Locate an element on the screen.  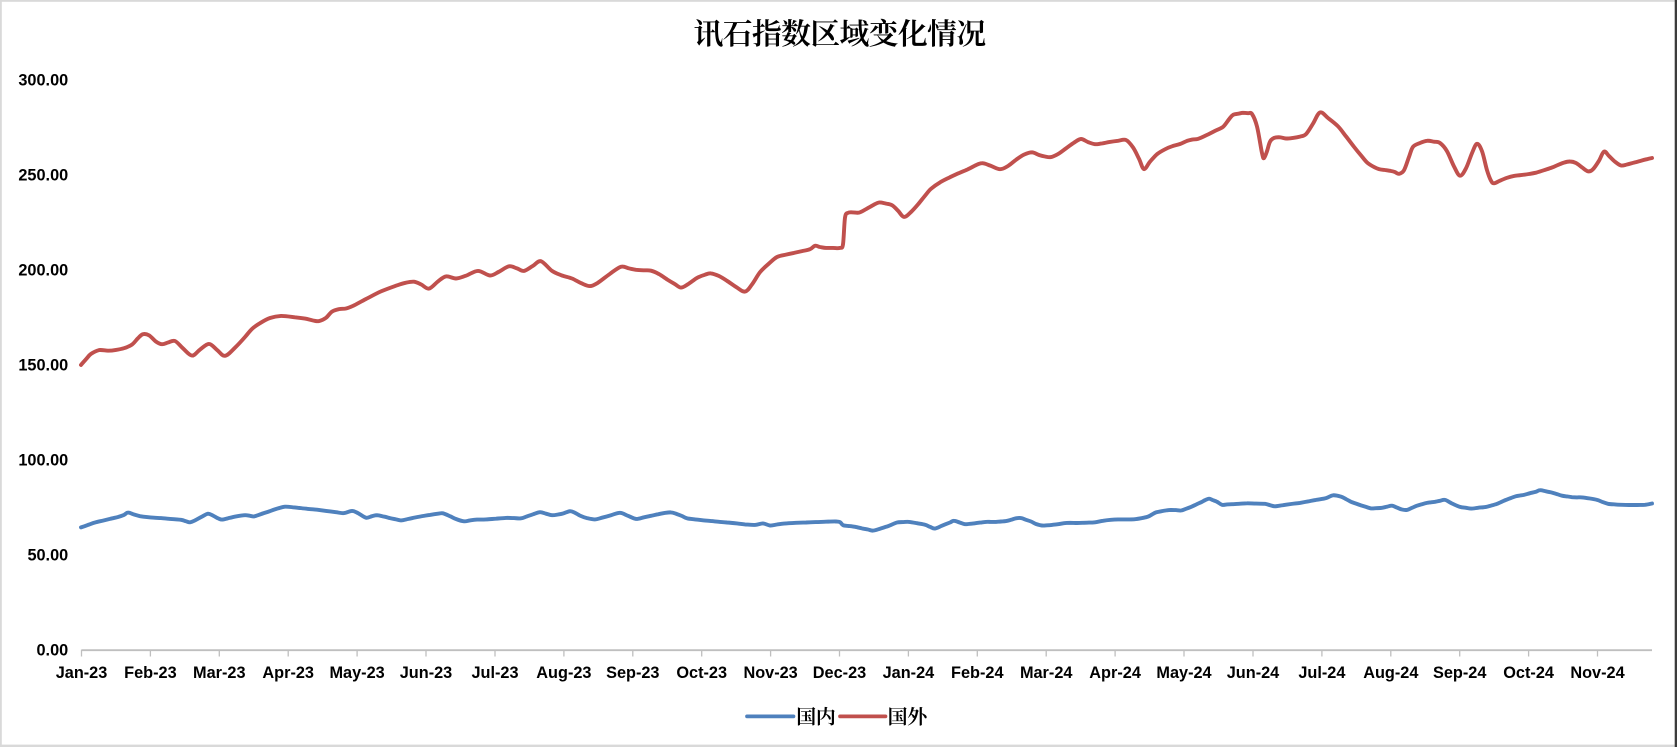
svg-text: Feb-23 is located at coordinates (150, 673).